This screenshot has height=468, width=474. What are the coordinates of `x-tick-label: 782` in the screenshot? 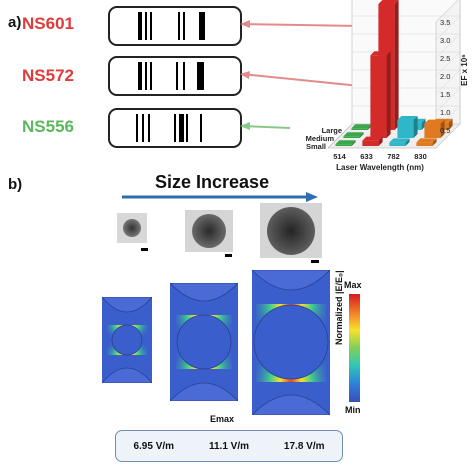 It's located at (393, 156).